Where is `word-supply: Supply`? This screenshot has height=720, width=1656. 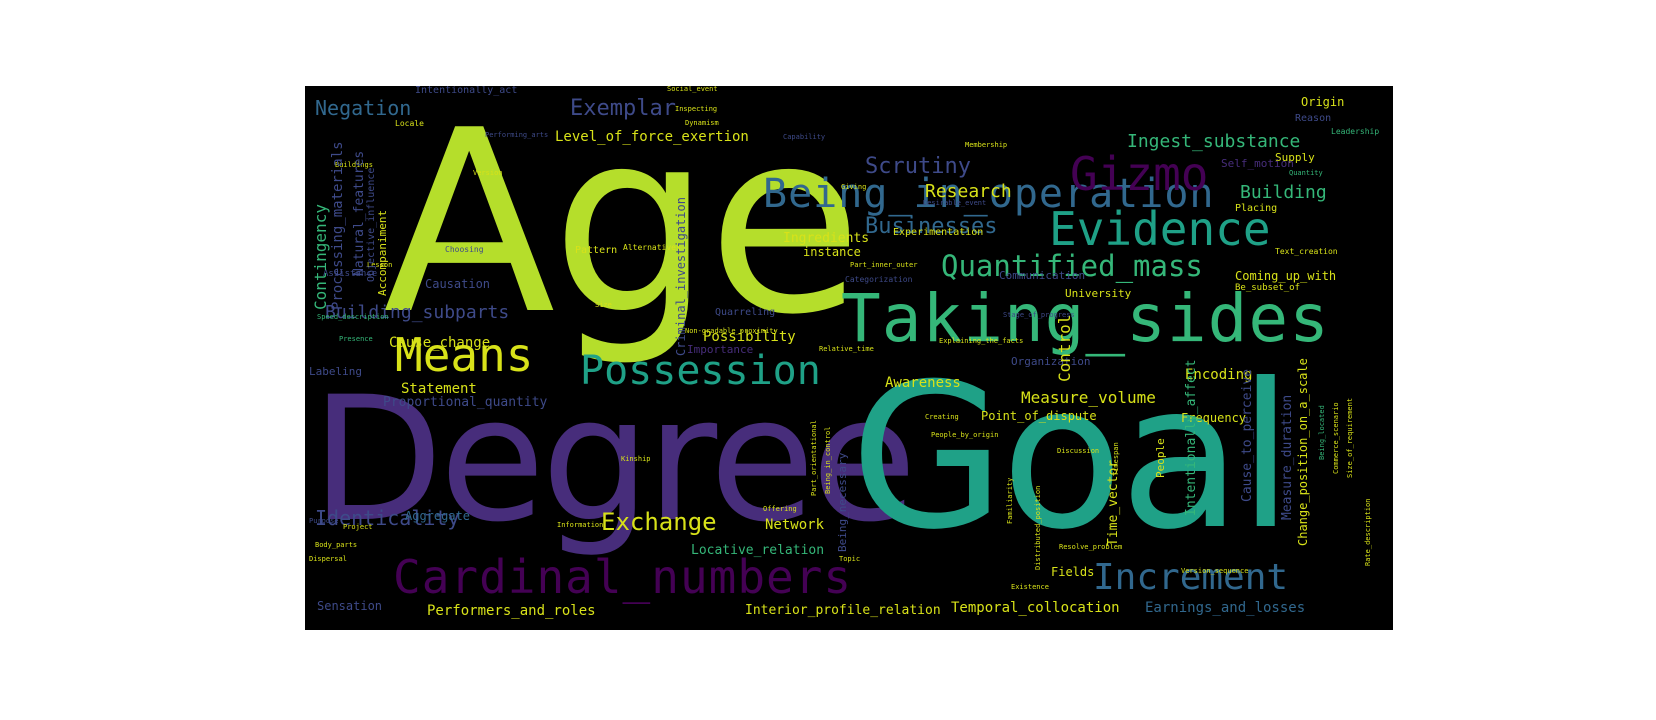
word-supply: Supply is located at coordinates (1295, 157).